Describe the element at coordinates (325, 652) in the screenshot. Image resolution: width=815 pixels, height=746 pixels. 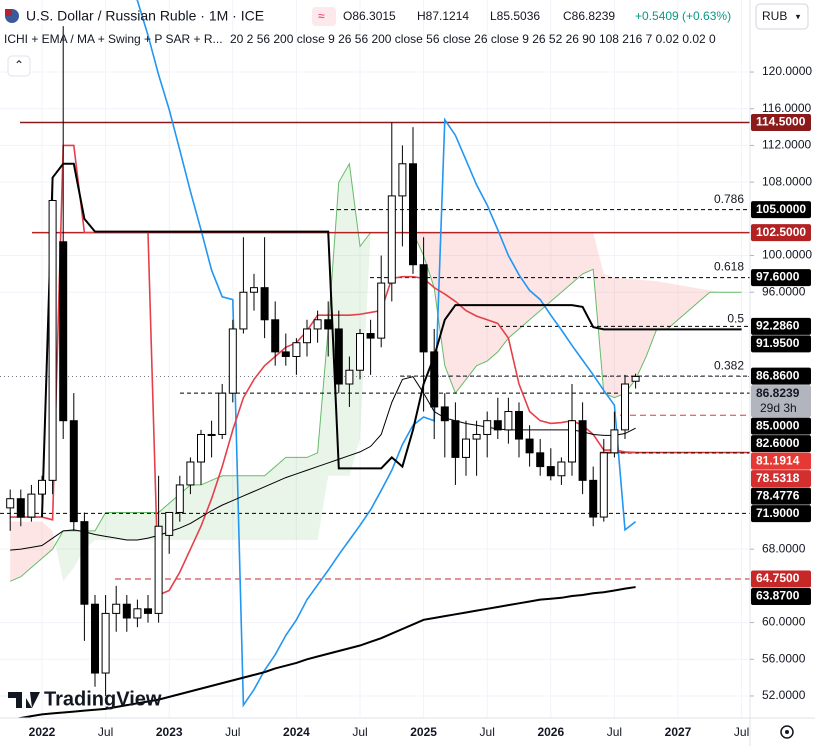
I see `indicator-line` at that location.